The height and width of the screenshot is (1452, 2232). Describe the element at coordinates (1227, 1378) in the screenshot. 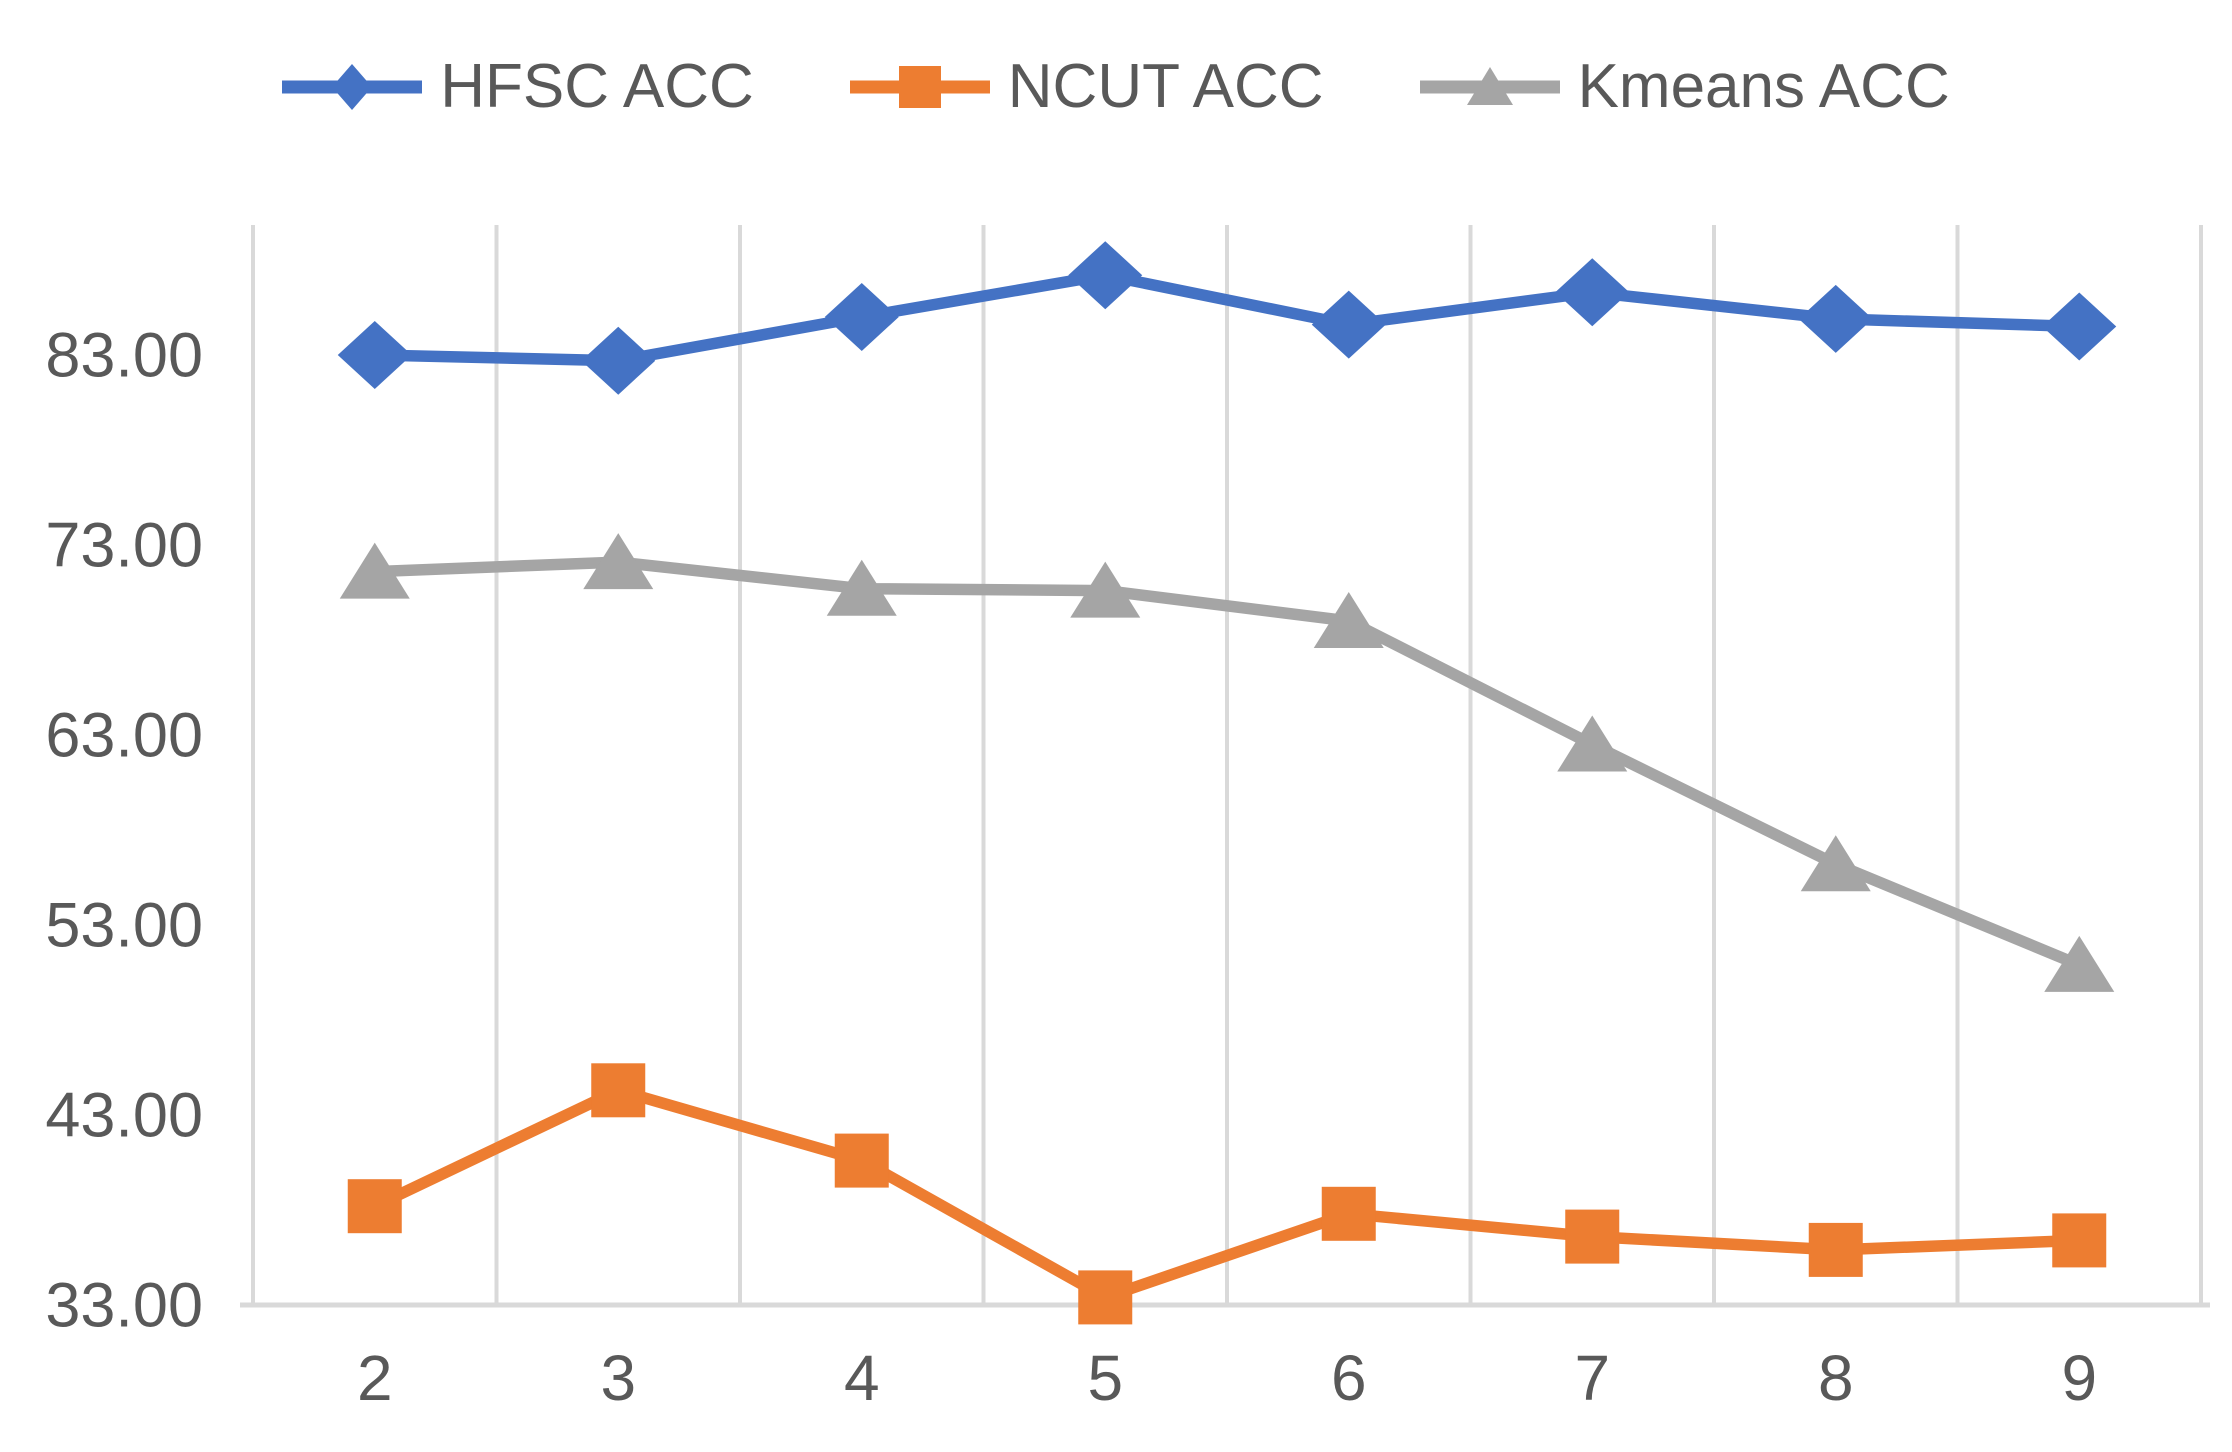

I see `x-axis-tick-labels: 2 3 4 5 6 7 8 9` at that location.